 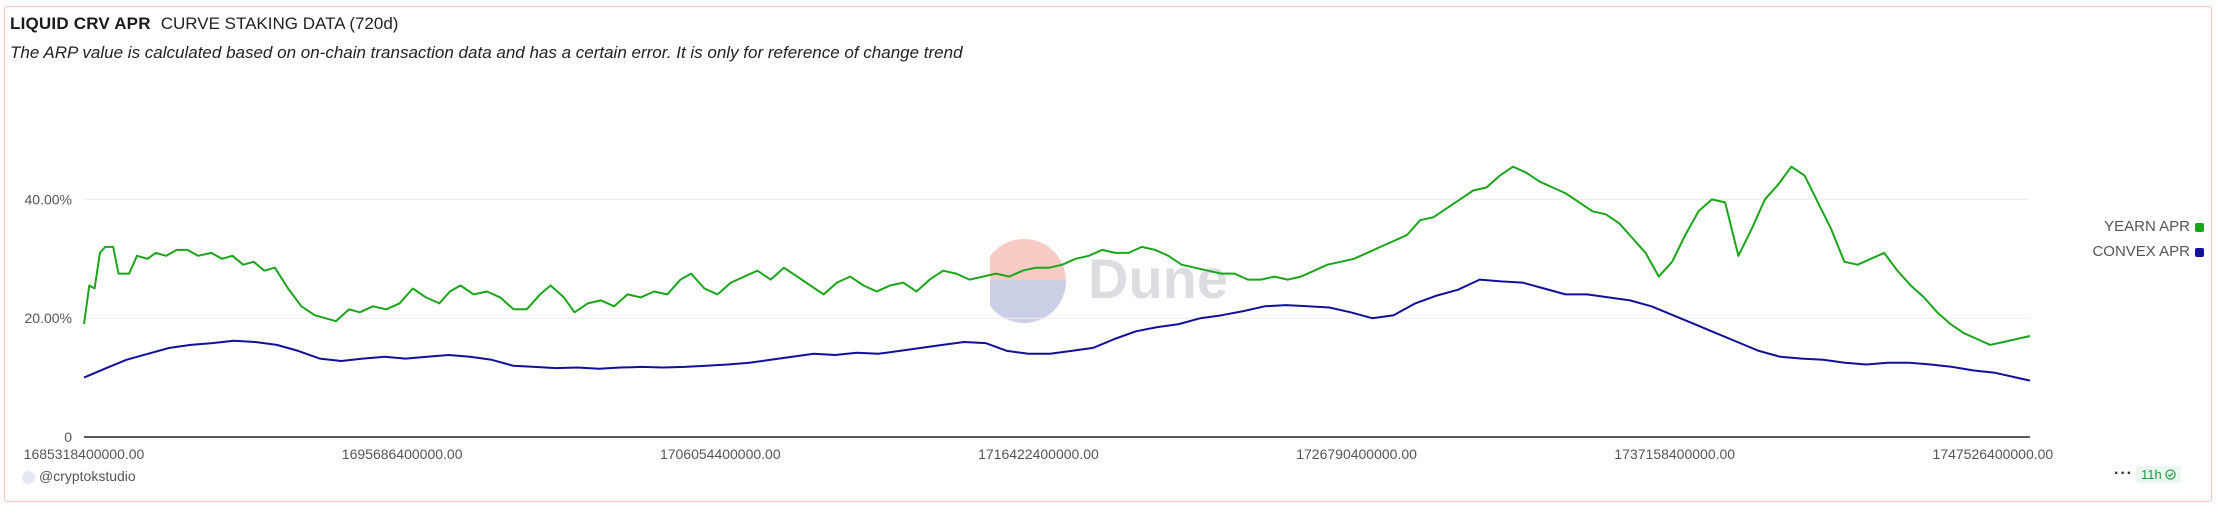 What do you see at coordinates (48, 318) in the screenshot?
I see `y-tick-label: 20.00%` at bounding box center [48, 318].